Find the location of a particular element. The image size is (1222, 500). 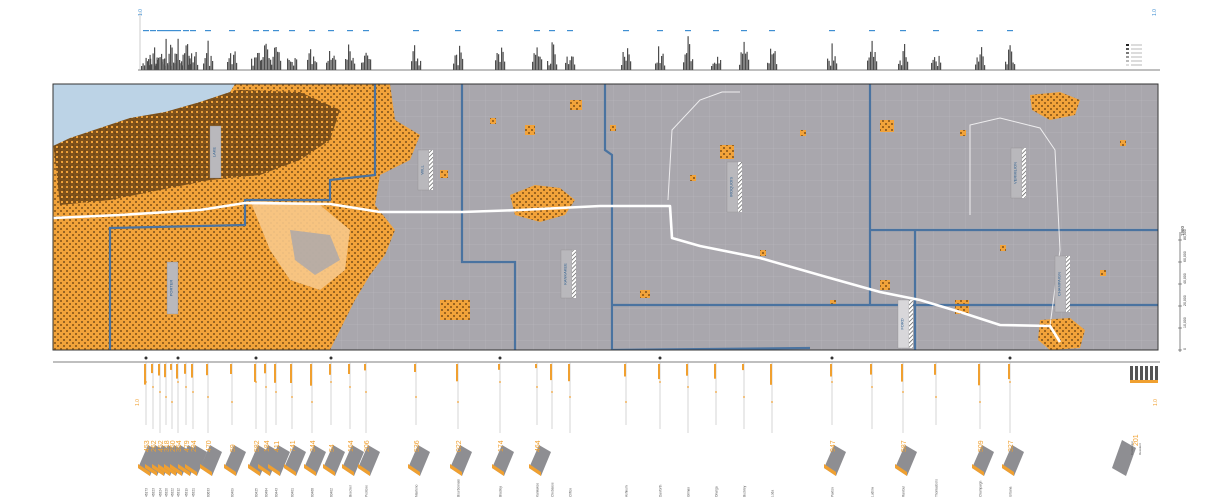

kankakee-urban-area is located at coordinates (542, 203).